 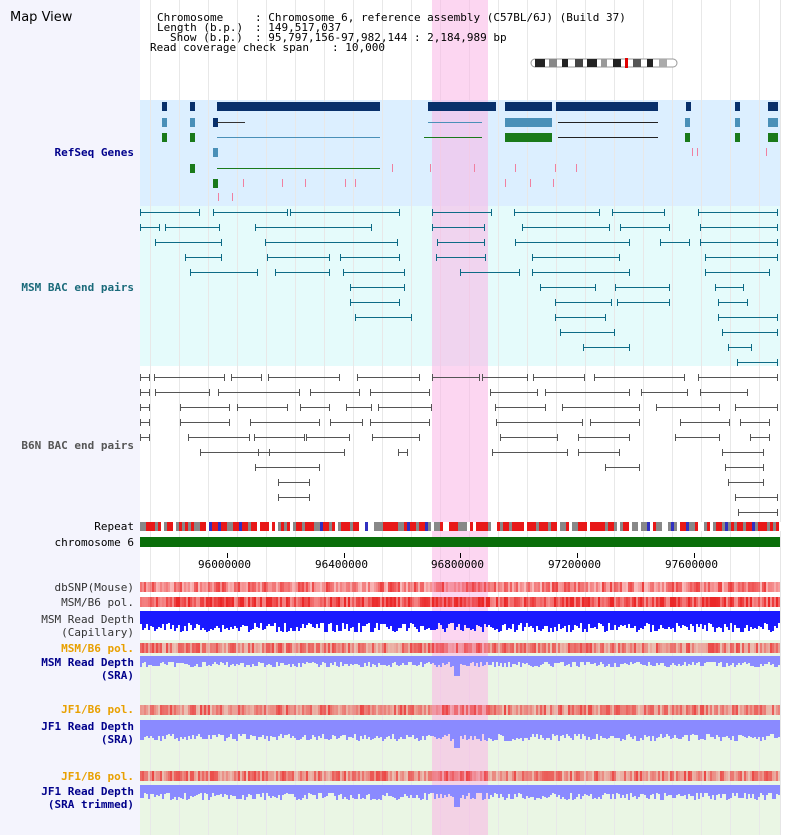 I want to click on chromosome-bar, so click(x=460, y=542).